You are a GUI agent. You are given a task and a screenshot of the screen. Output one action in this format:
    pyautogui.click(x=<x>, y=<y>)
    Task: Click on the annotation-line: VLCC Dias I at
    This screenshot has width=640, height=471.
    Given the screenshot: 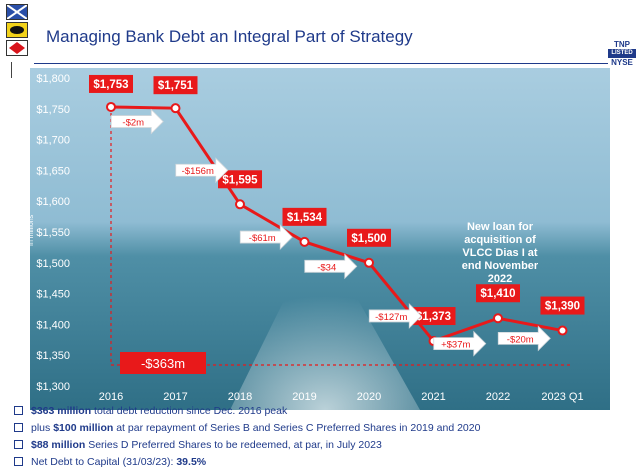 What is the action you would take?
    pyautogui.click(x=500, y=253)
    